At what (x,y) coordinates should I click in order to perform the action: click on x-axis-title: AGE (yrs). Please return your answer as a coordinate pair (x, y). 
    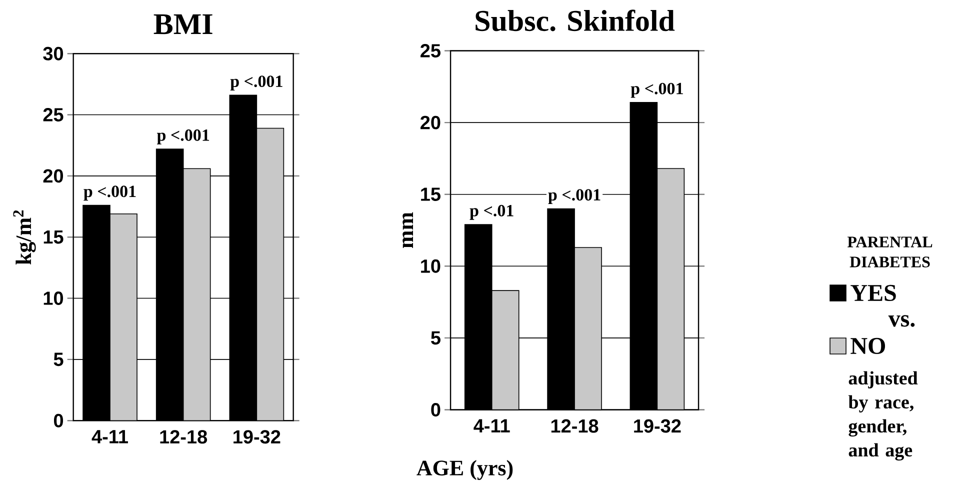
    Looking at the image, I should click on (464, 470).